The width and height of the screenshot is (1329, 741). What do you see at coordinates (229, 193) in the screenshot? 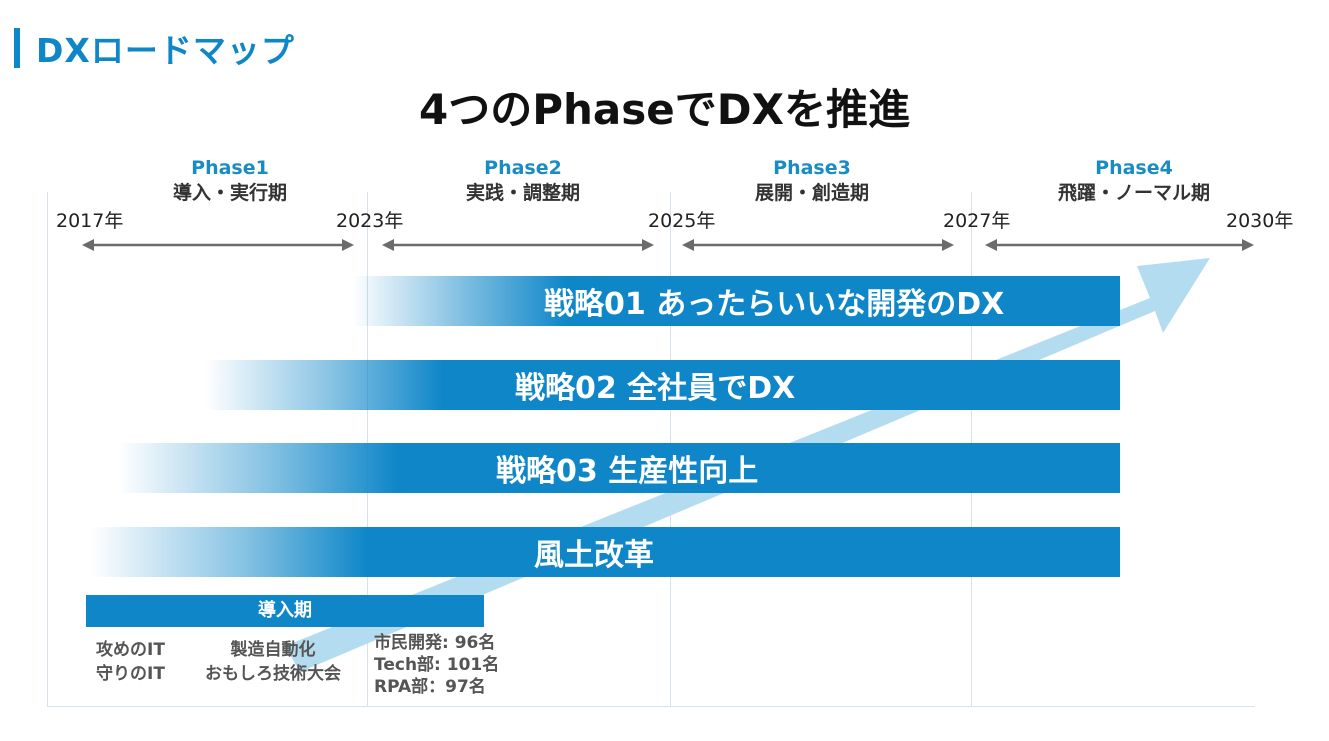
I see `phase-1-name: 導入・実行期` at bounding box center [229, 193].